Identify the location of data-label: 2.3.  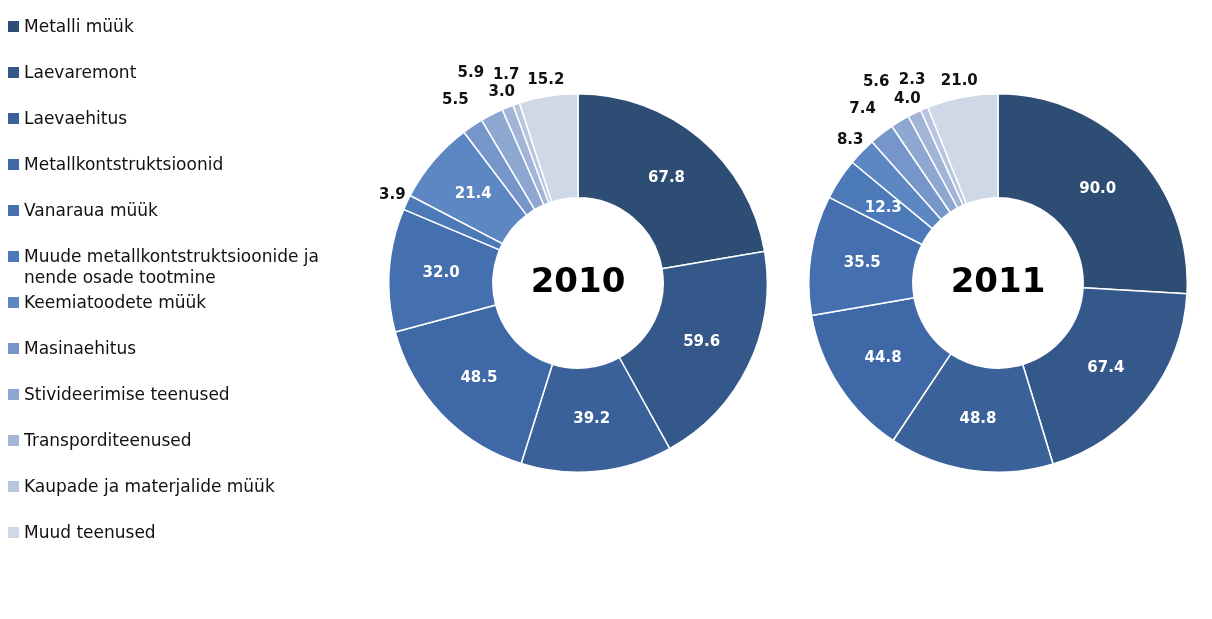
(912, 79).